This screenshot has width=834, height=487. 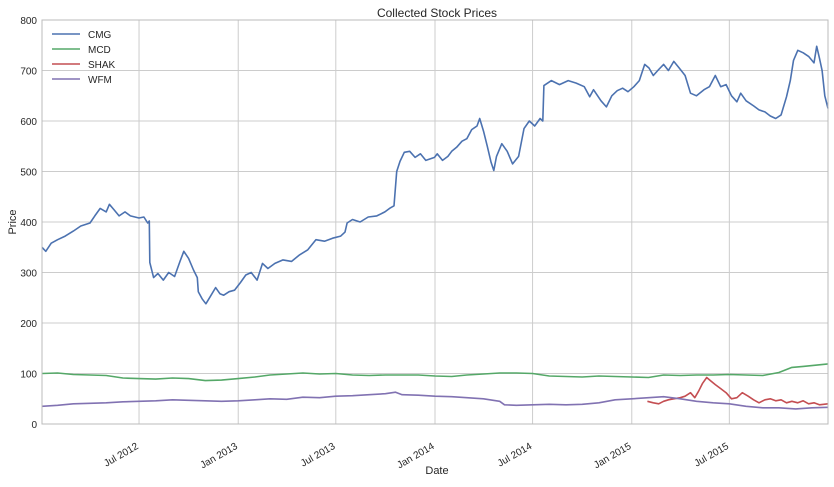 I want to click on legend-label-mcd: MCD, so click(x=99, y=50).